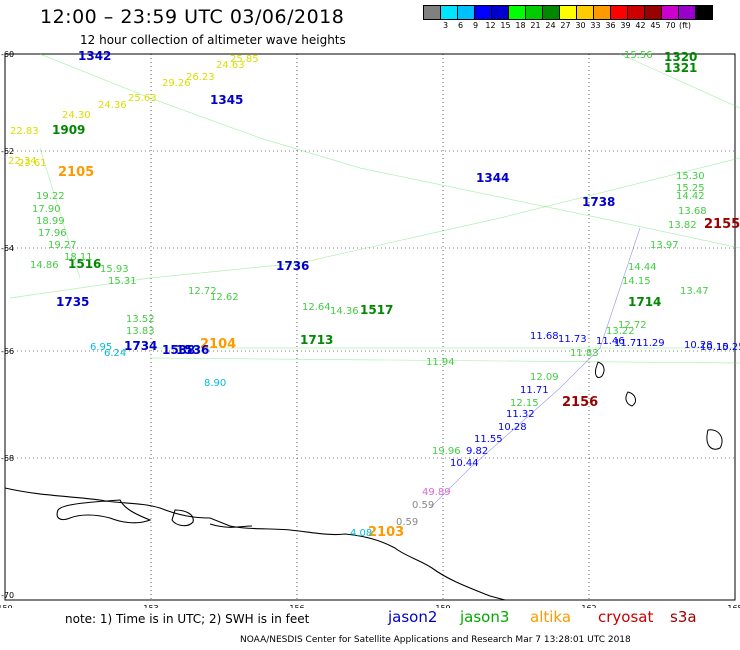 The height and width of the screenshot is (650, 740). Describe the element at coordinates (692, 211) in the screenshot. I see `track-value: 13.68` at that location.